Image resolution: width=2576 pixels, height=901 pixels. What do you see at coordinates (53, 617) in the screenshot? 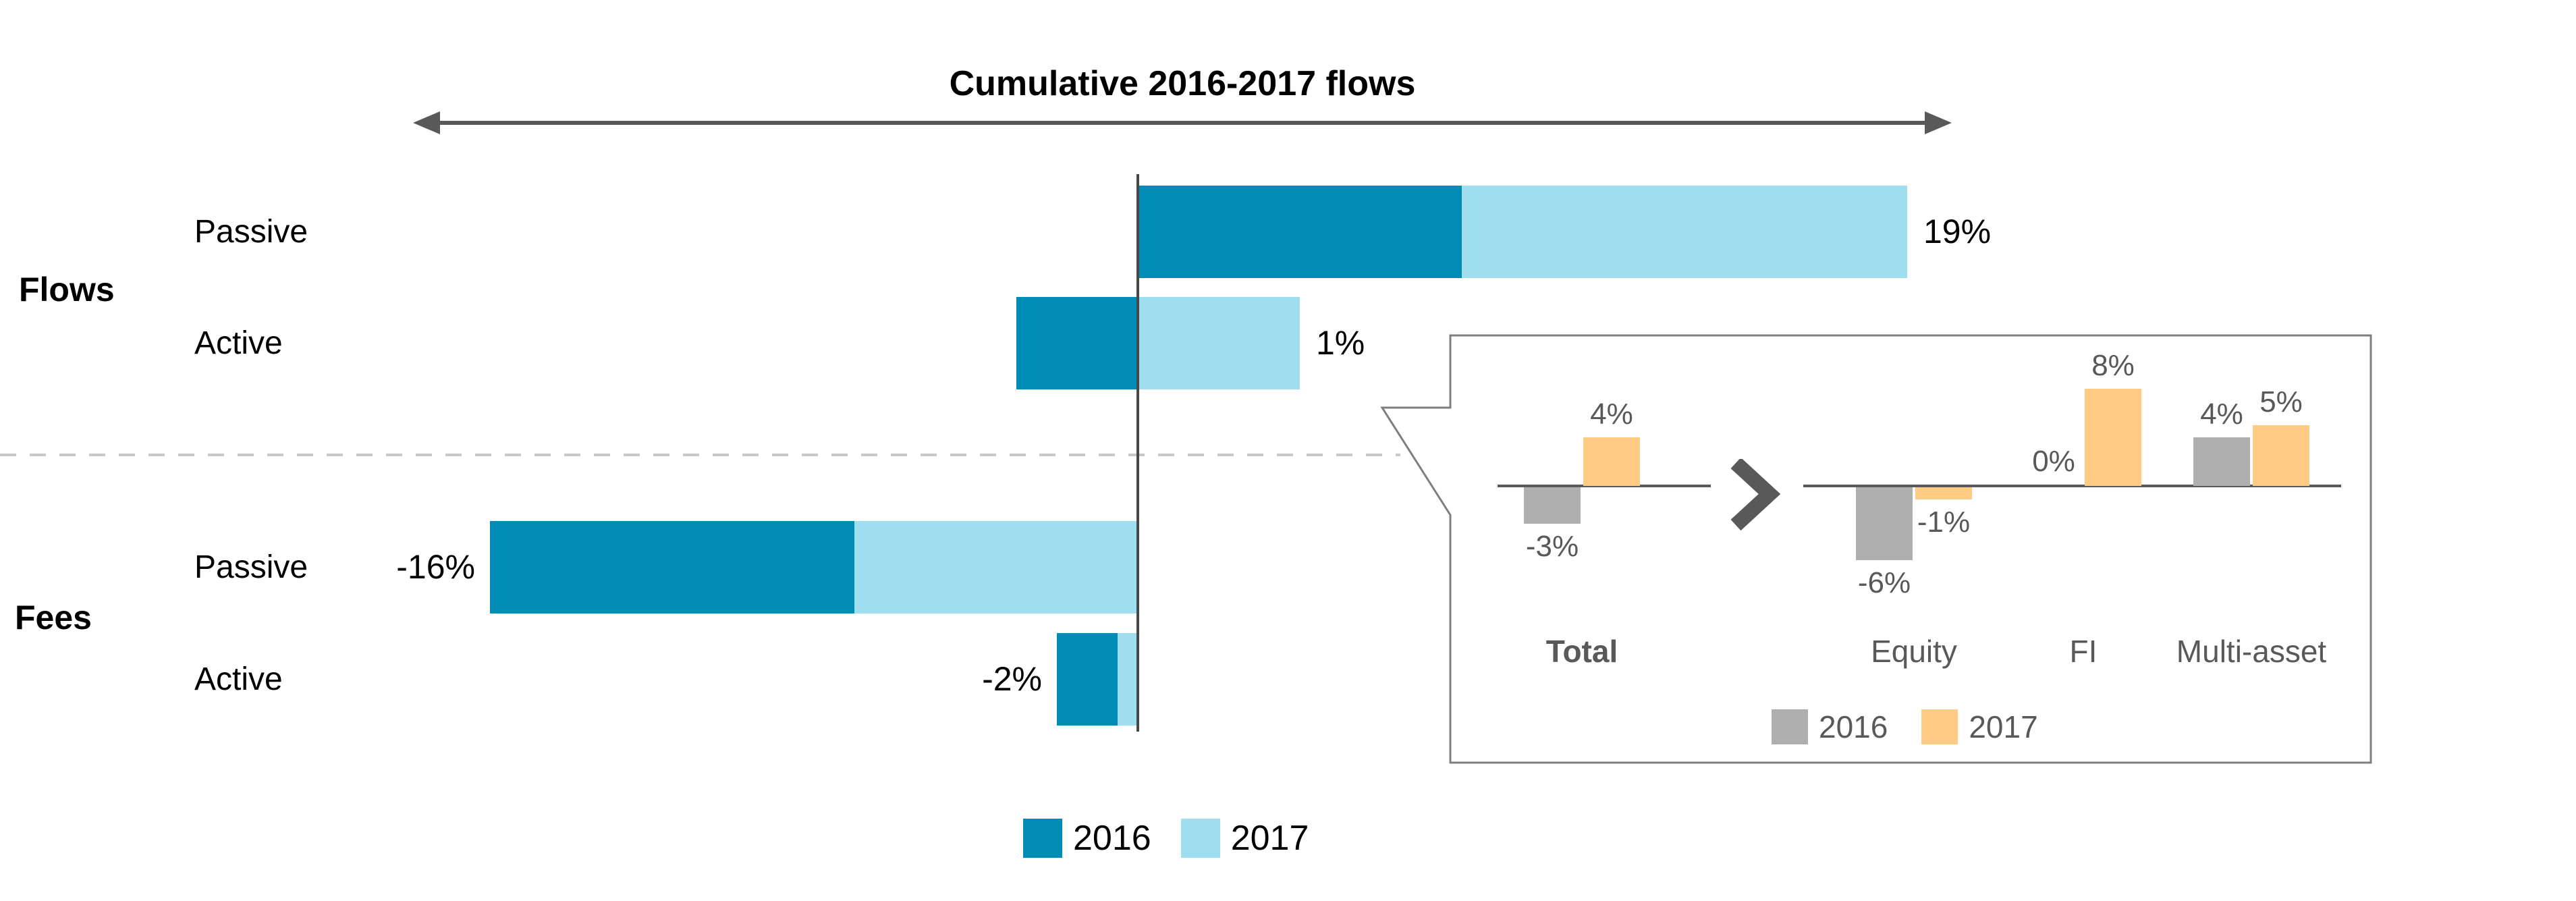
I see `group-label-fees: Fees` at bounding box center [53, 617].